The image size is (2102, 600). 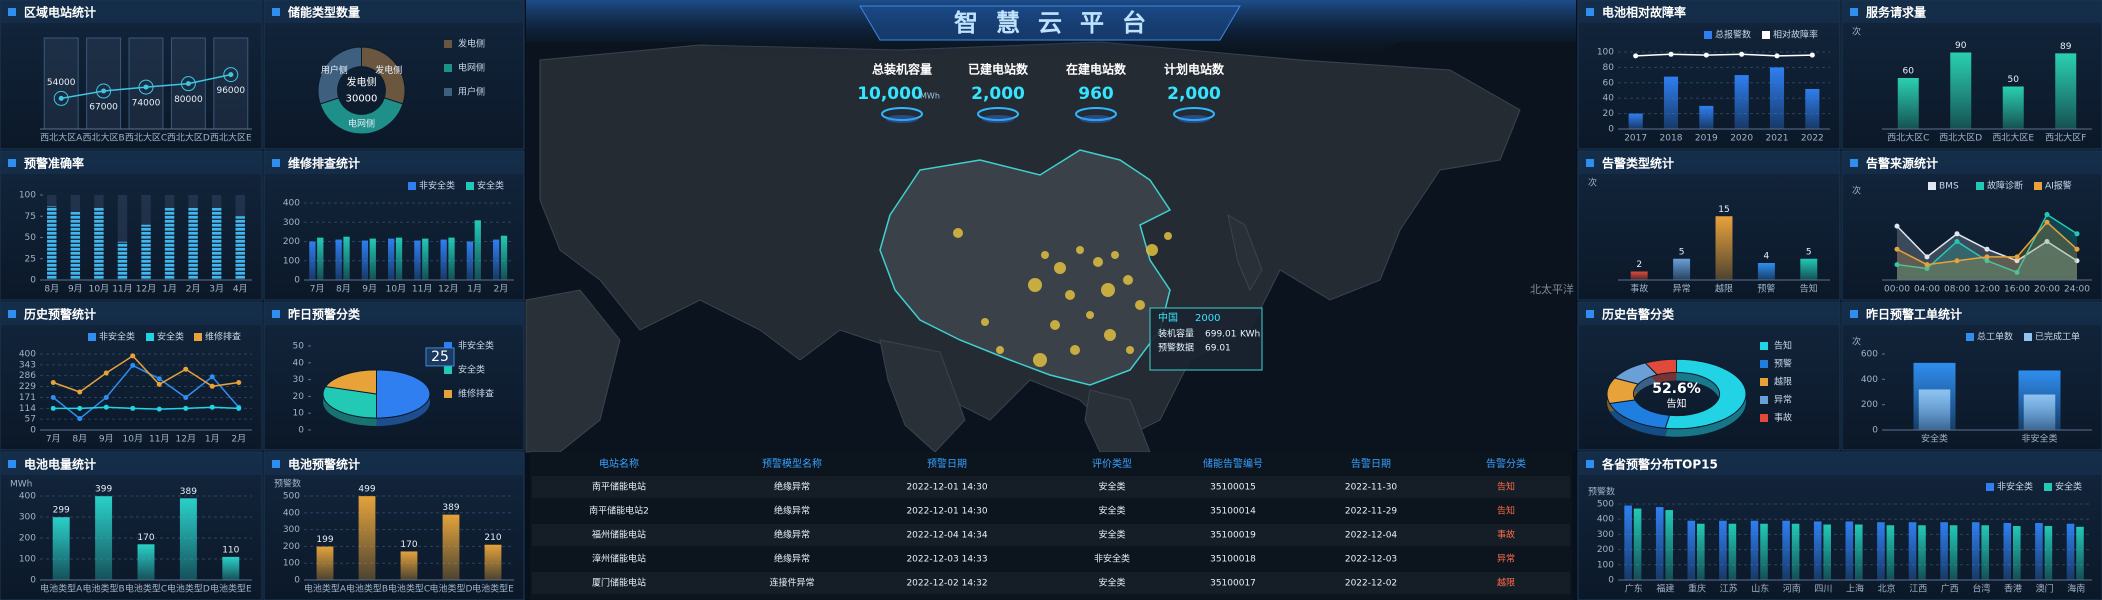 I want to click on y-tick-label: 600, so click(x=1869, y=355).